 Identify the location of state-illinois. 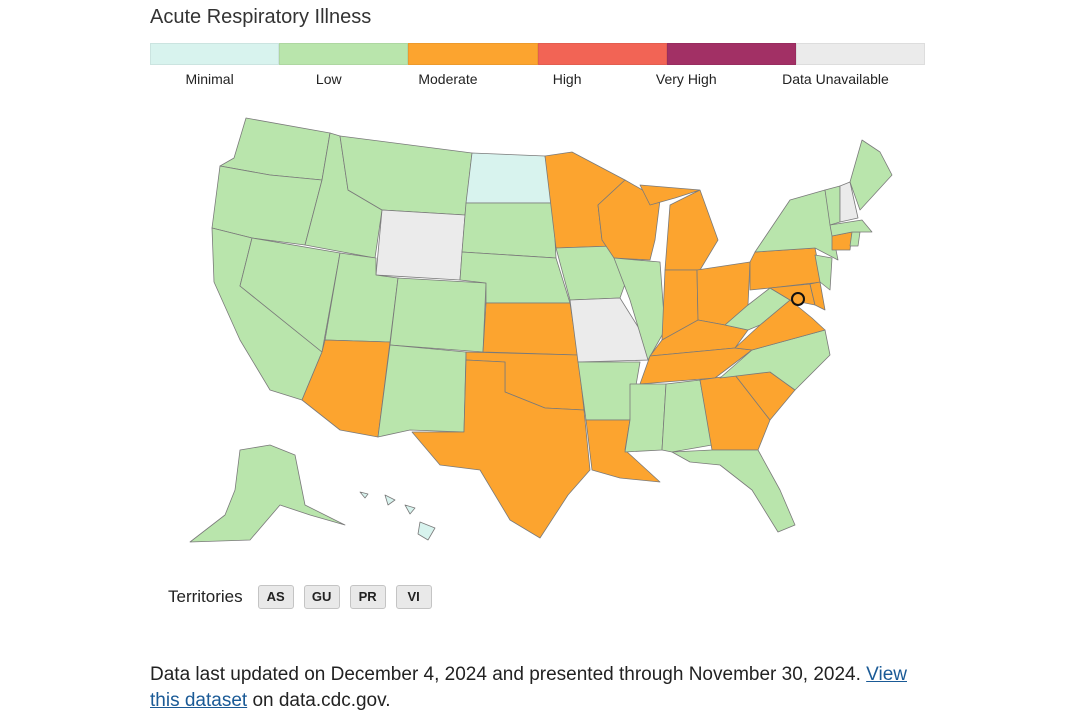
(639, 309).